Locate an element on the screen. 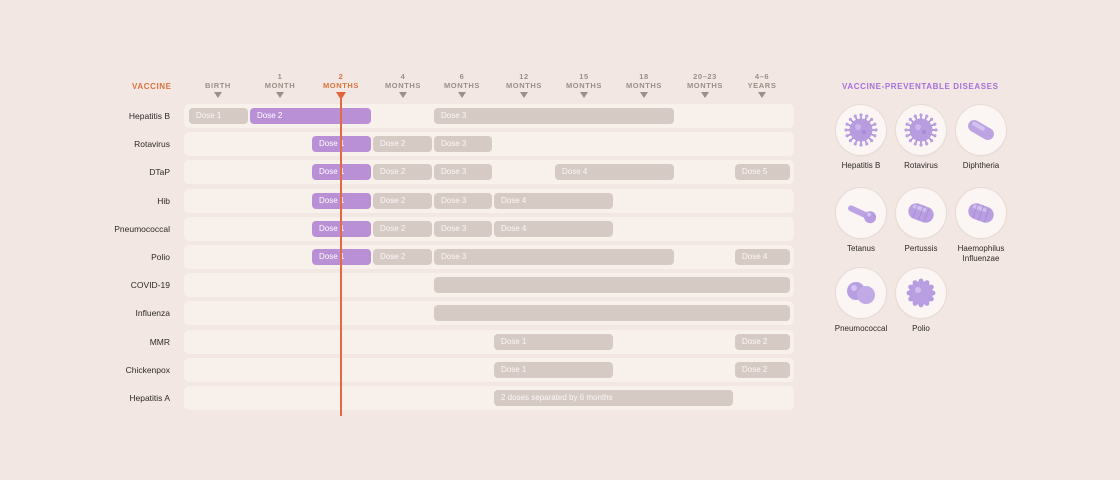 The image size is (1120, 480). diplococcus-icon is located at coordinates (861, 293).